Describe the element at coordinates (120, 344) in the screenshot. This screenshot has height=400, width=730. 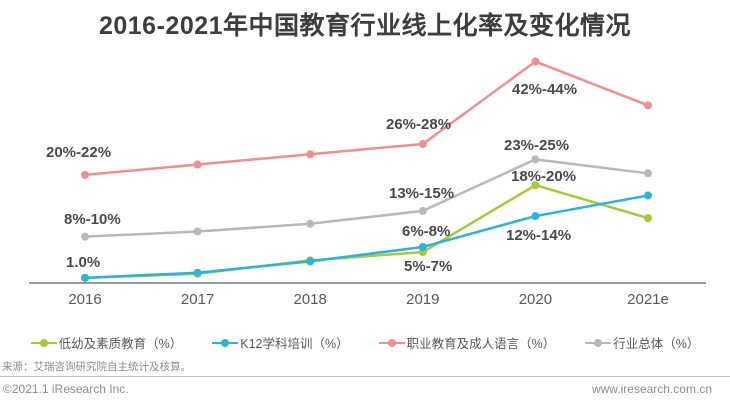
I see `legend-label: 低幼及素质教育（%）` at that location.